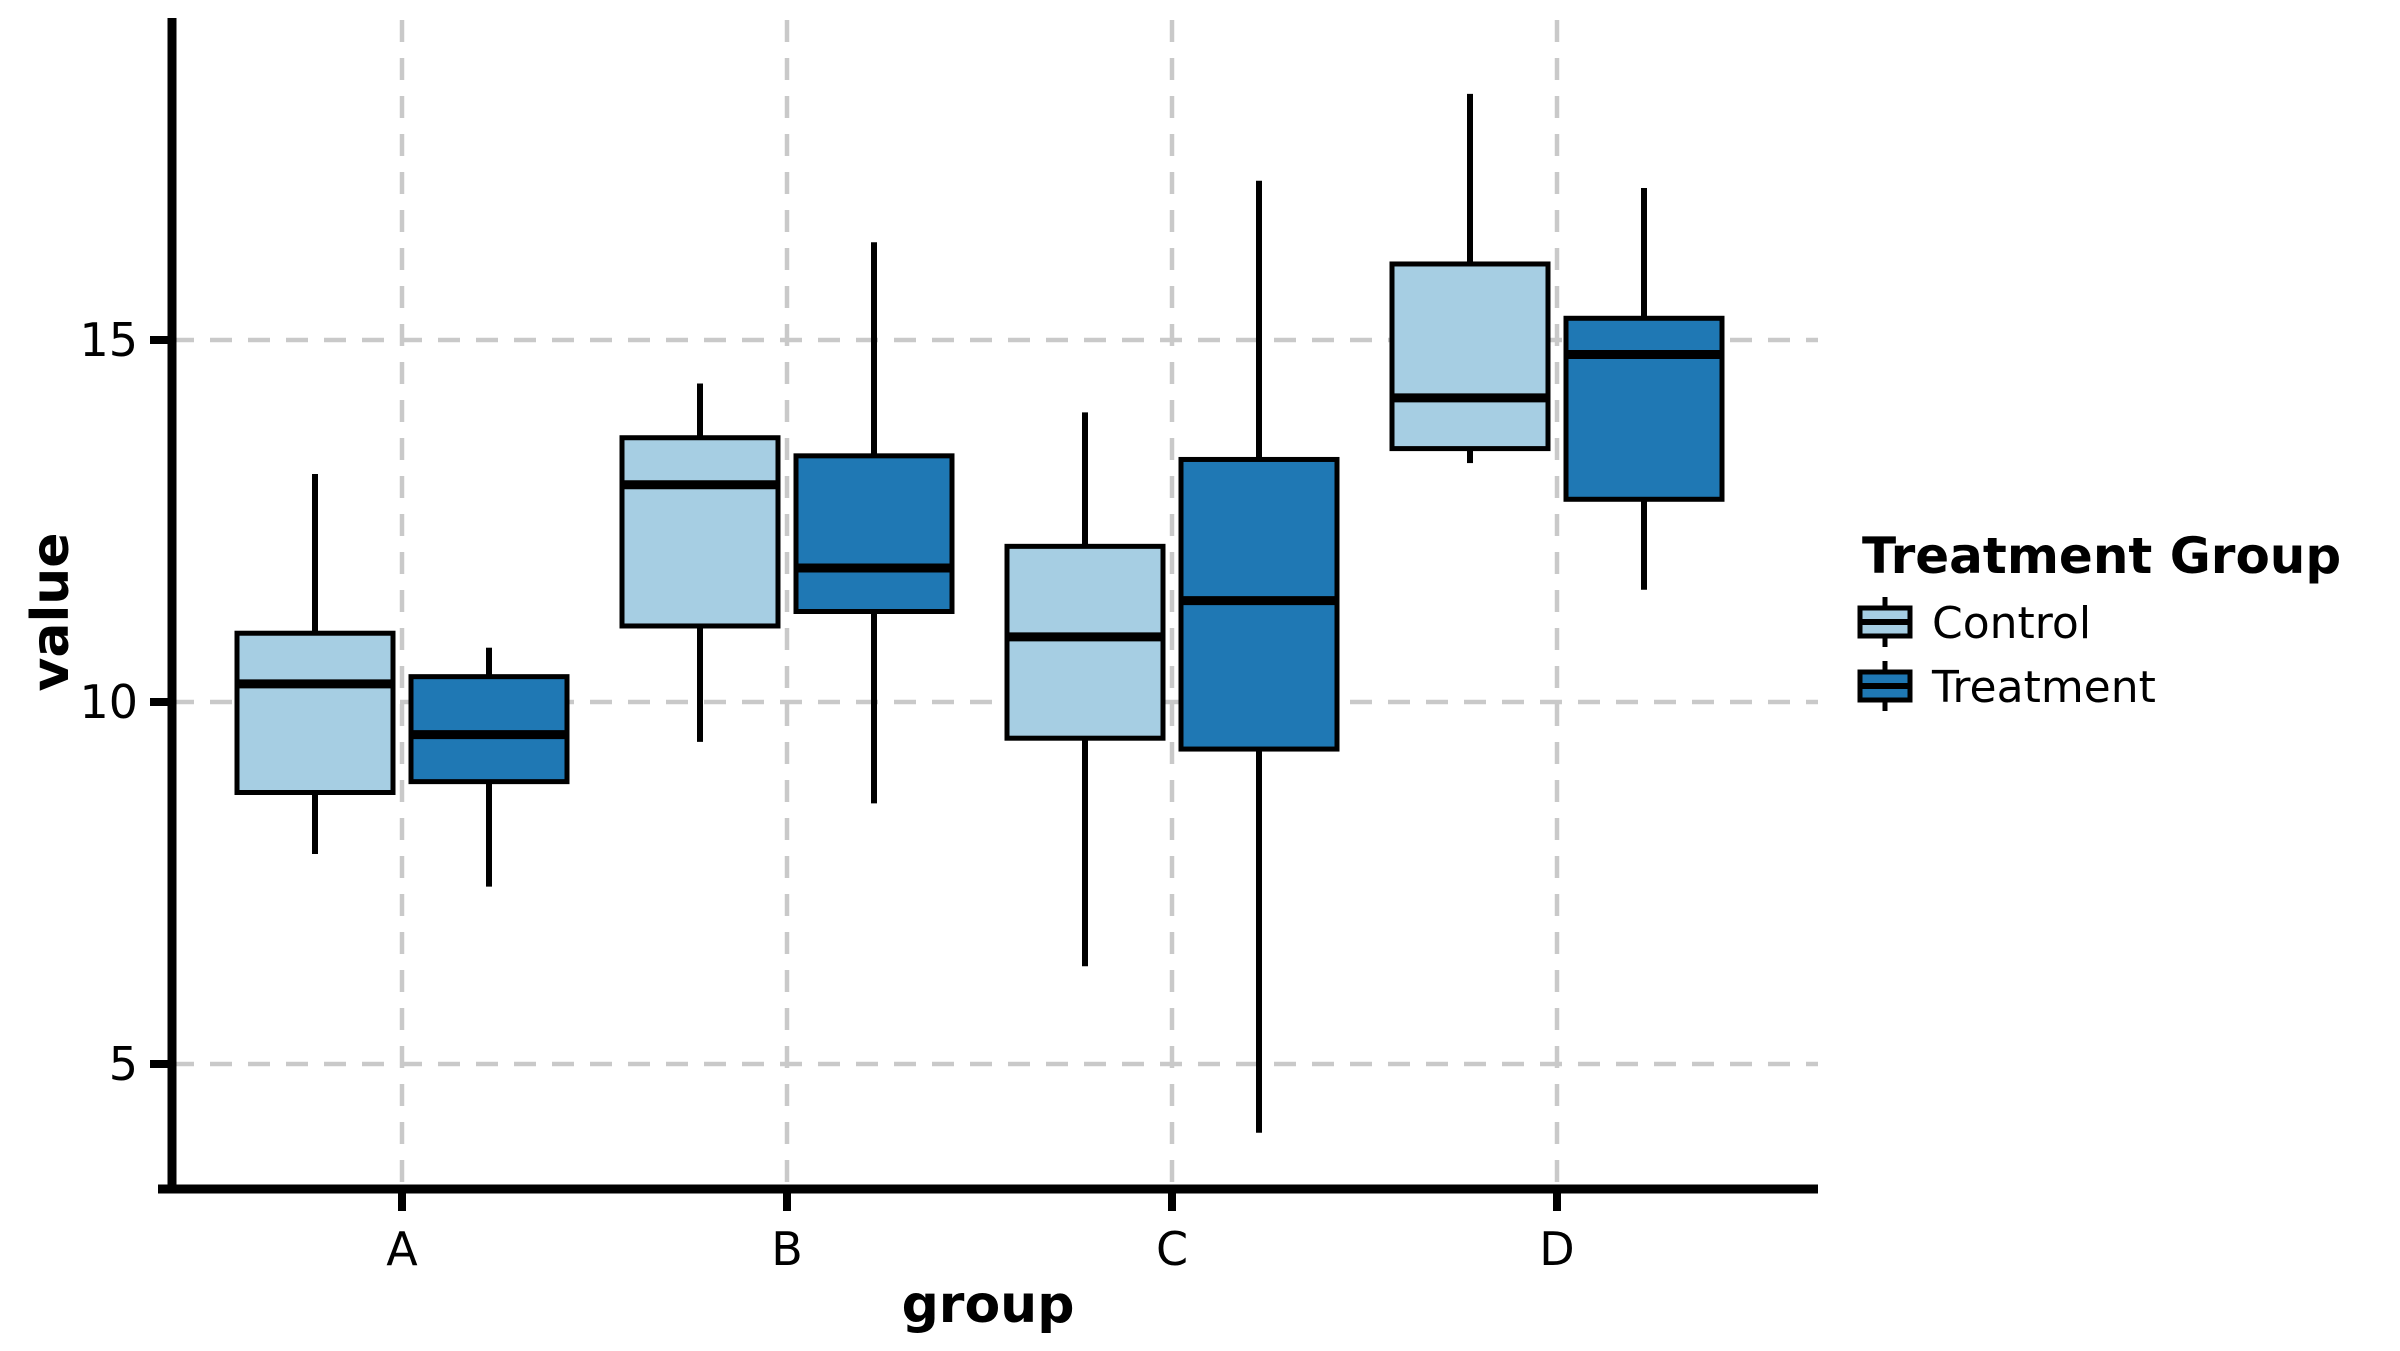 This screenshot has width=2400, height=1351. I want to click on box-D-Treatment, so click(1644, 408).